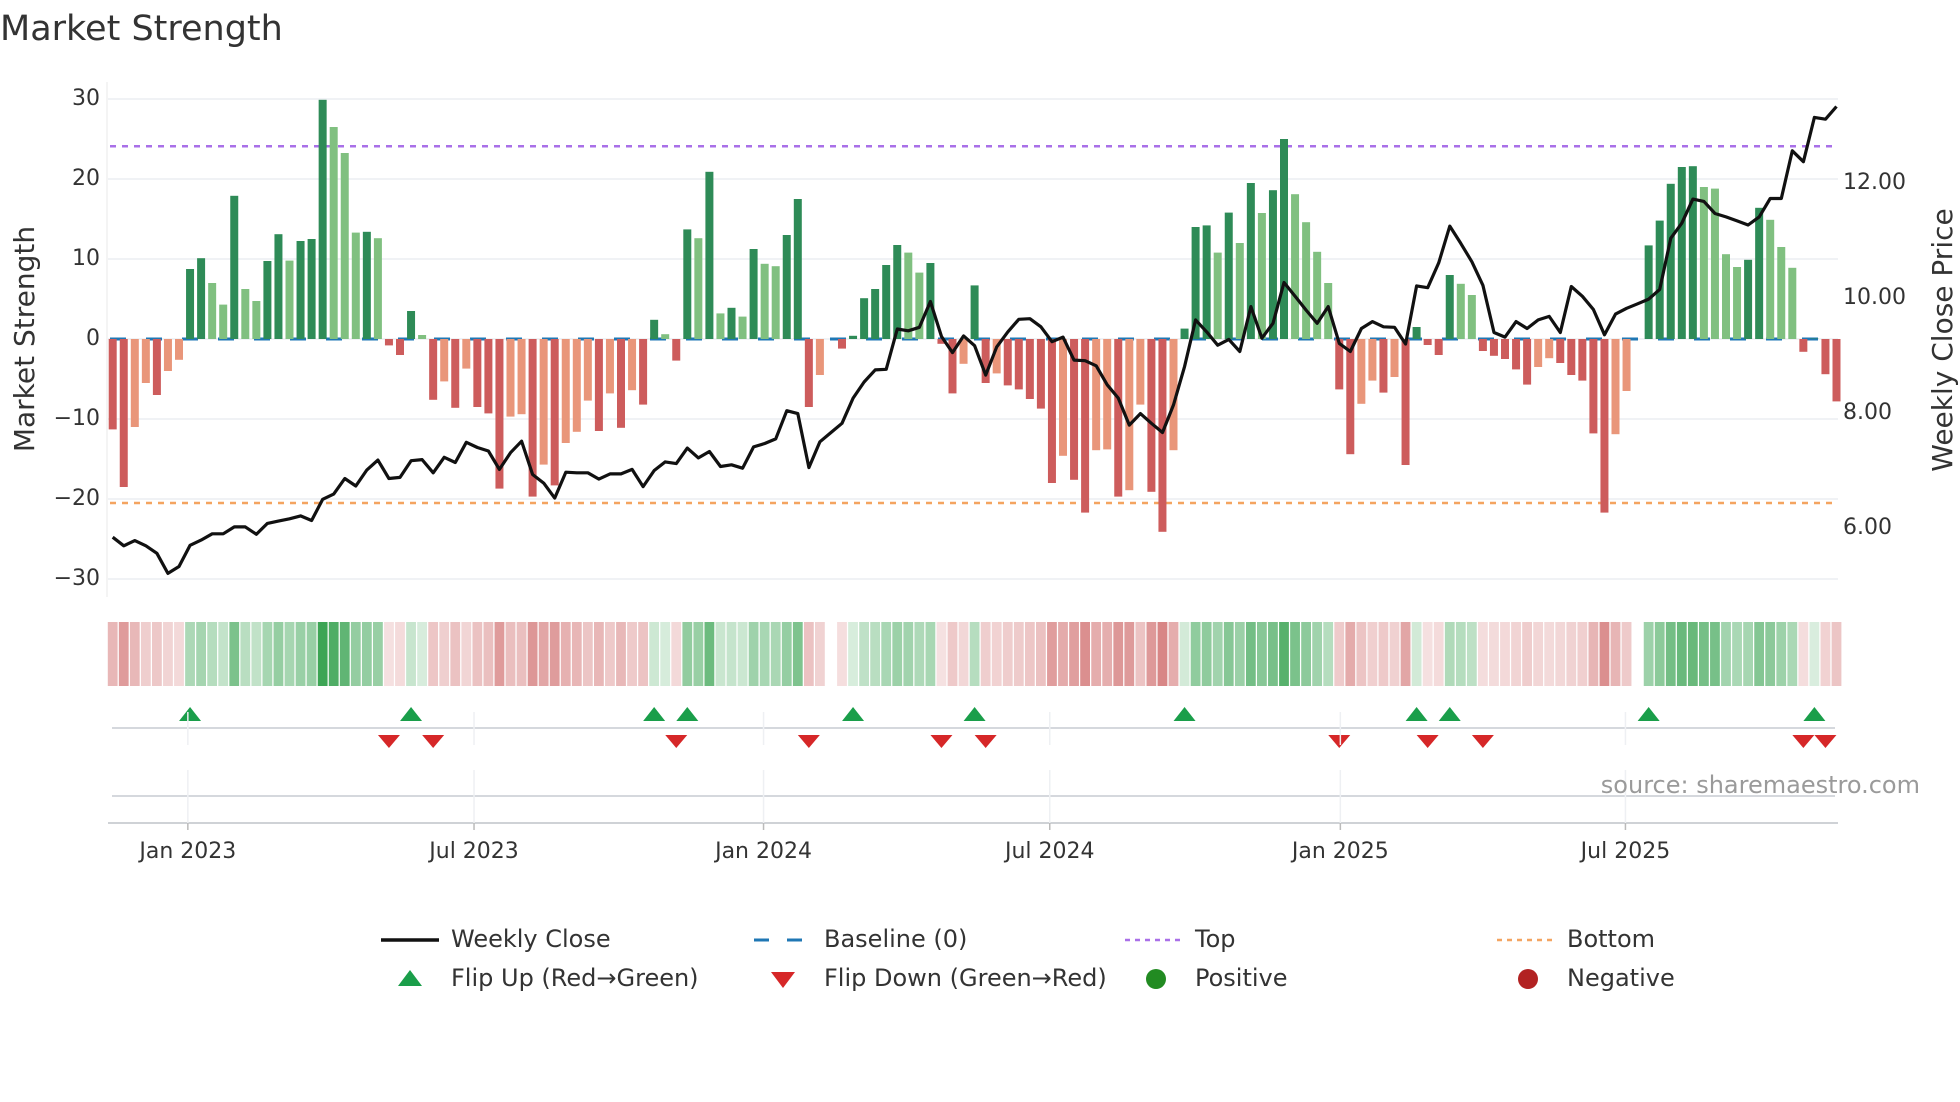 The height and width of the screenshot is (1102, 1960). What do you see at coordinates (1867, 527) in the screenshot?
I see `y2-tick-label: 6.00` at bounding box center [1867, 527].